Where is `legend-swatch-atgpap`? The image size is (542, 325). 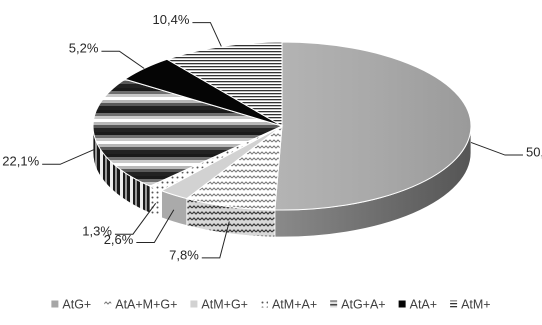
legend-swatch-atgpap is located at coordinates (334, 304).